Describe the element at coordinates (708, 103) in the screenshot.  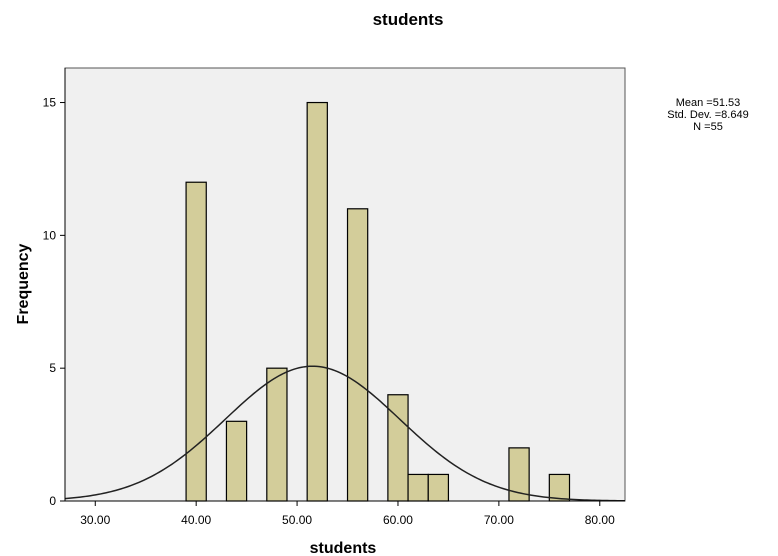
I see `stat-mean: Mean =51.53` at that location.